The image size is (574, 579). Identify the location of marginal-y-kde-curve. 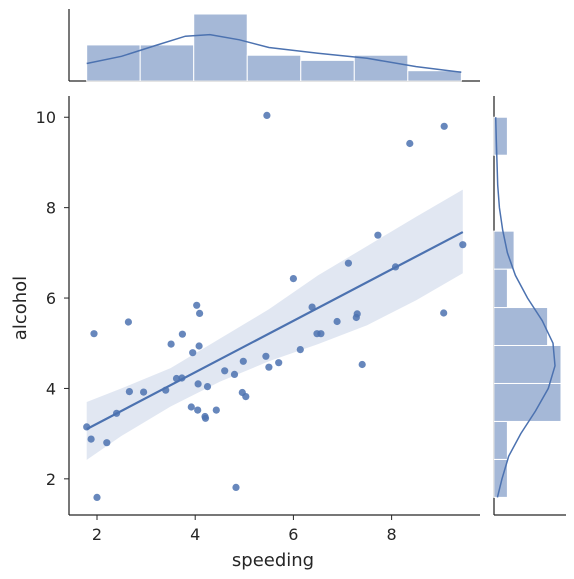
(525, 307).